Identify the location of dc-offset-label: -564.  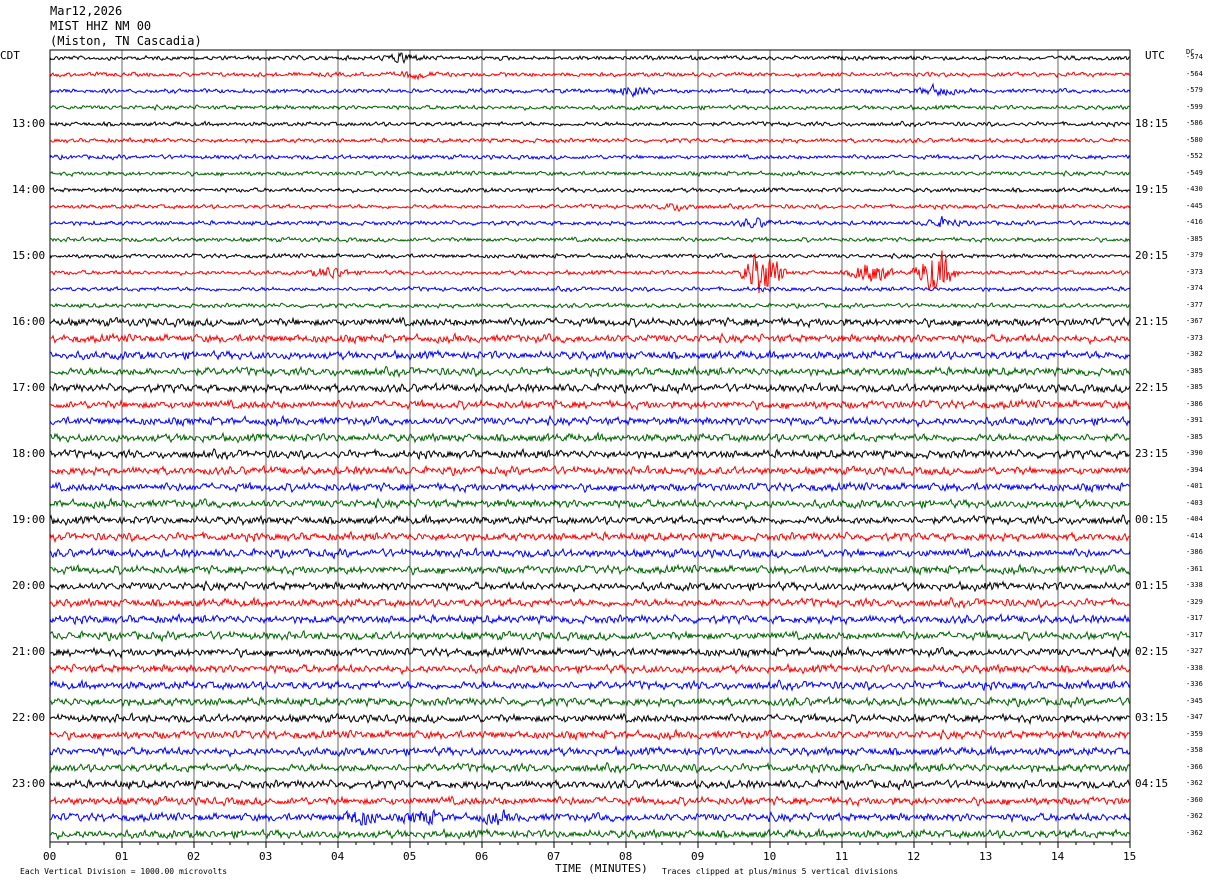
(1194, 73).